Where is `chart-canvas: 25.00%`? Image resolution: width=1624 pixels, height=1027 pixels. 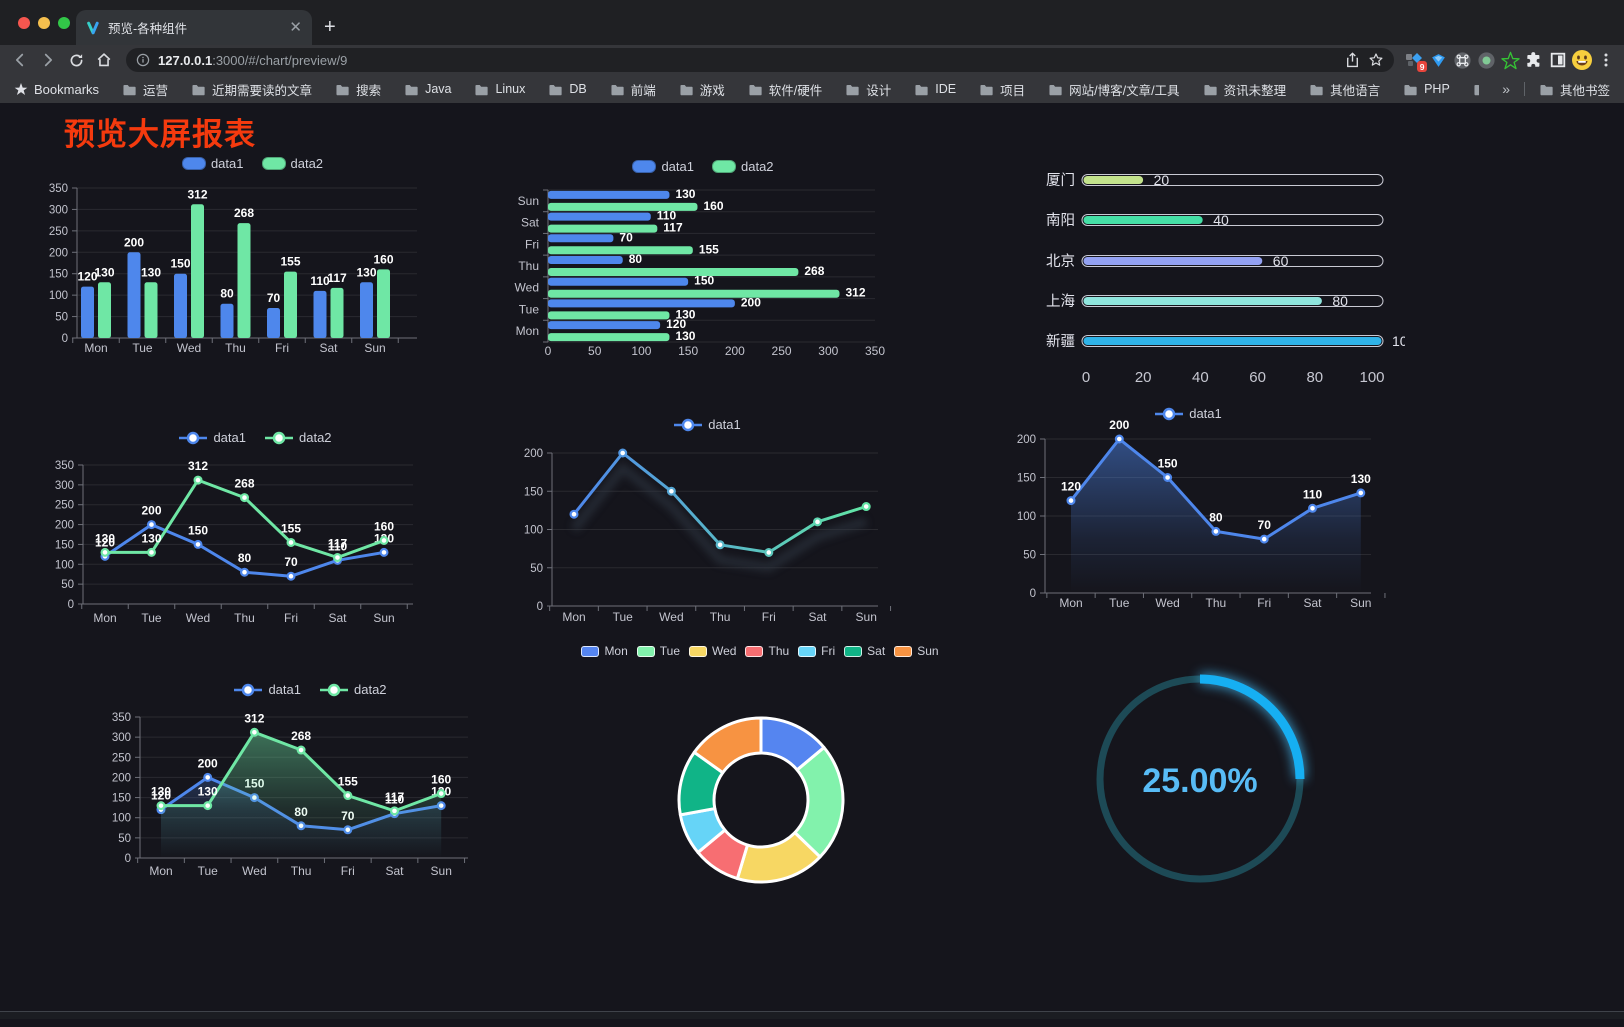
chart-canvas: 25.00% is located at coordinates (1200, 777).